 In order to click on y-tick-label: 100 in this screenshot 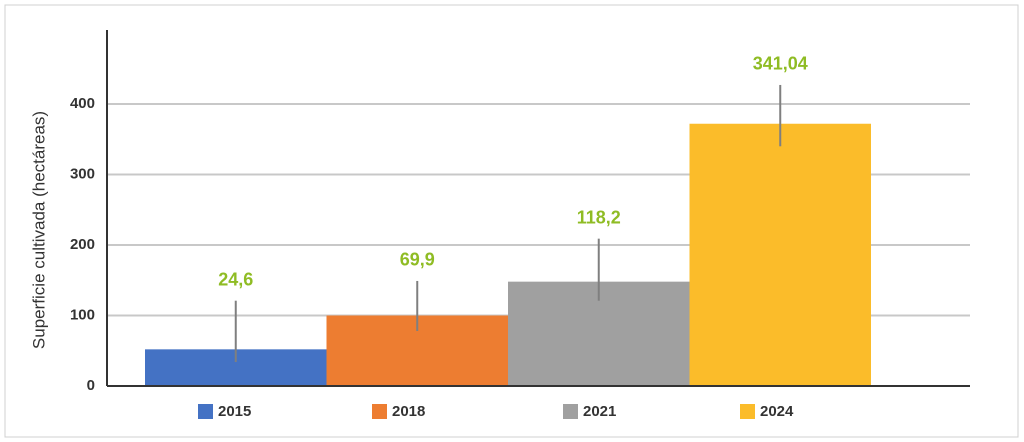, I will do `click(82, 314)`.